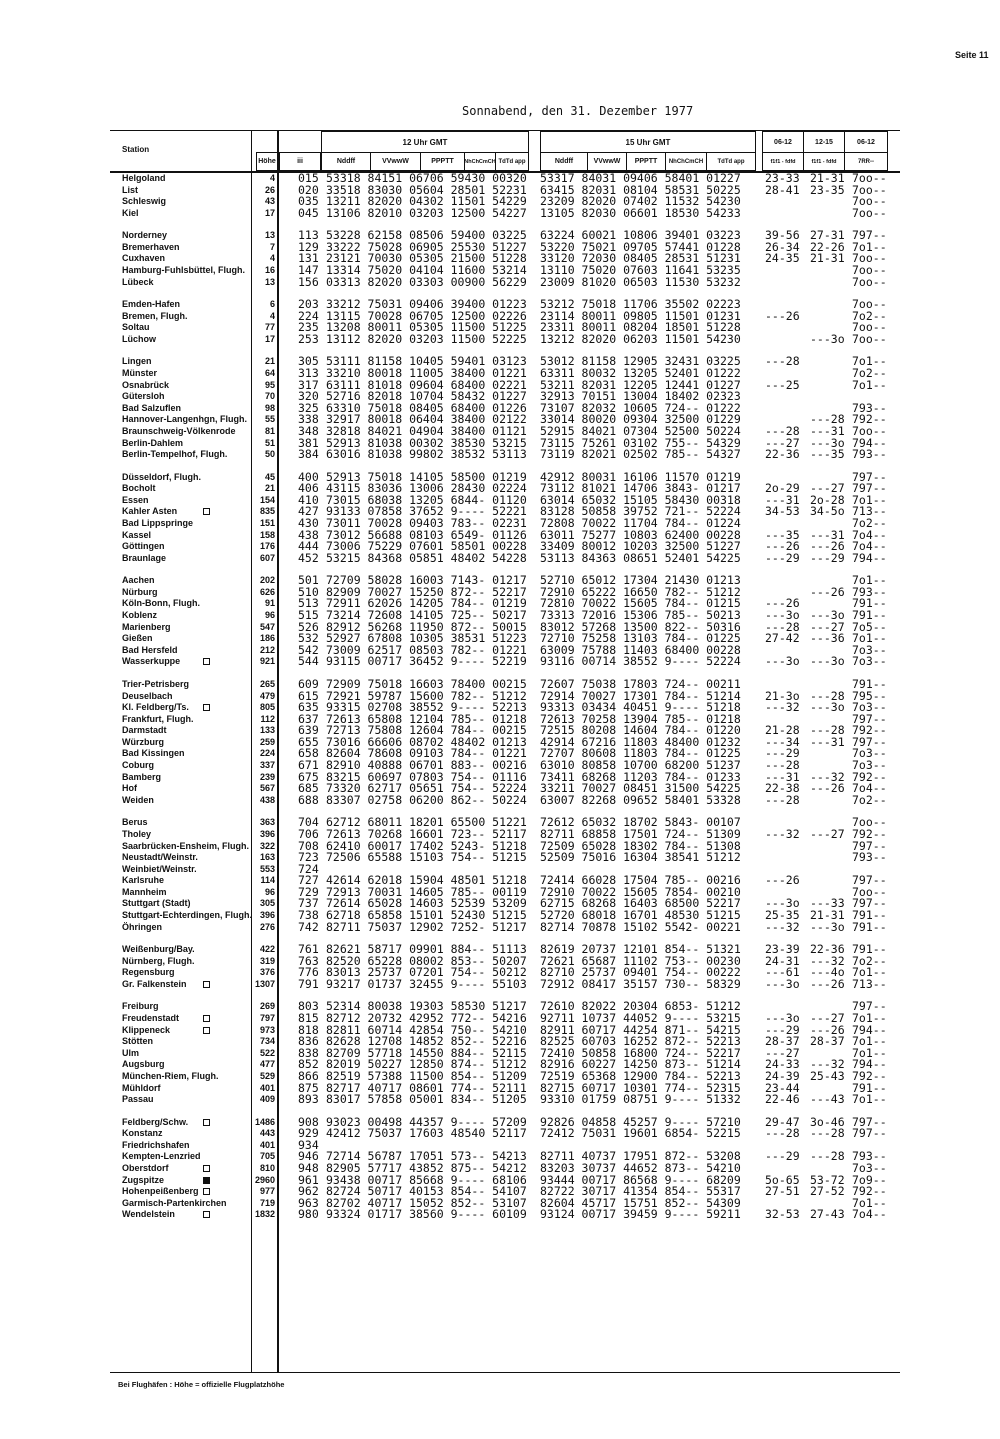  I want to click on station-number: 381, so click(308, 442).